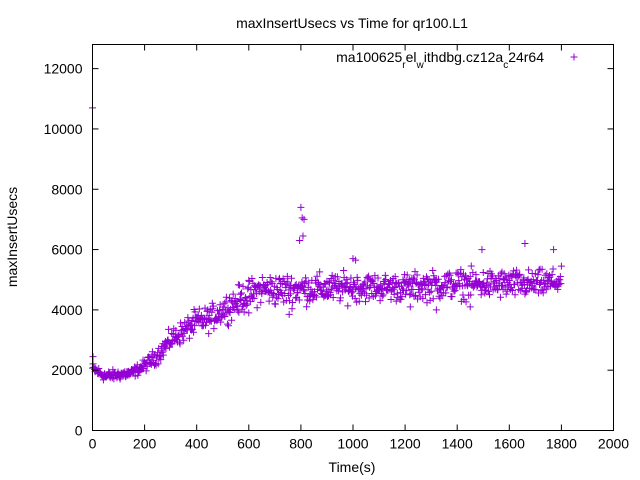 The height and width of the screenshot is (480, 640). I want to click on y-tick-label: 6000, so click(66, 250).